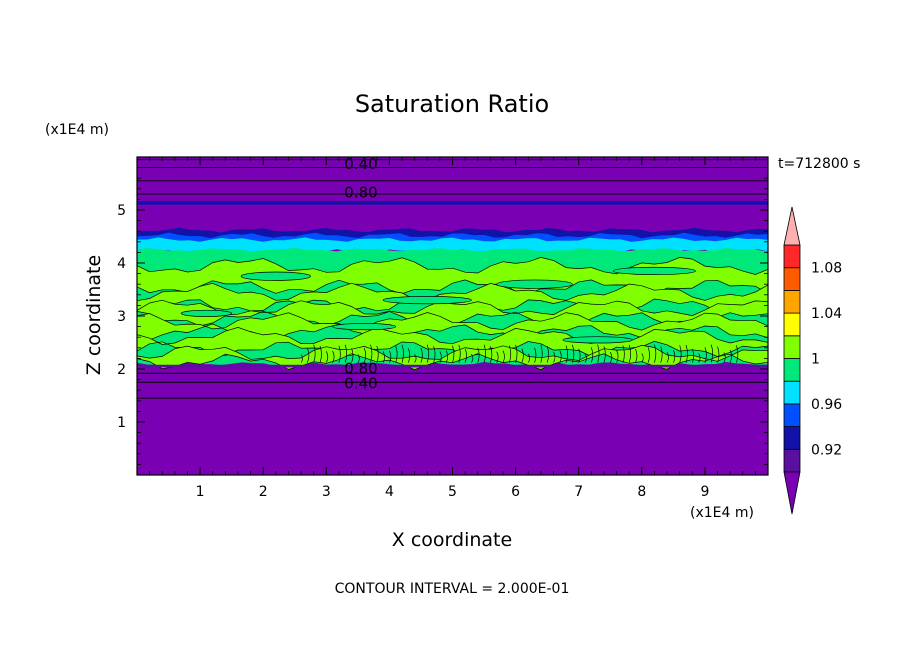  What do you see at coordinates (452, 104) in the screenshot?
I see `chart-title: Saturation Ratio` at bounding box center [452, 104].